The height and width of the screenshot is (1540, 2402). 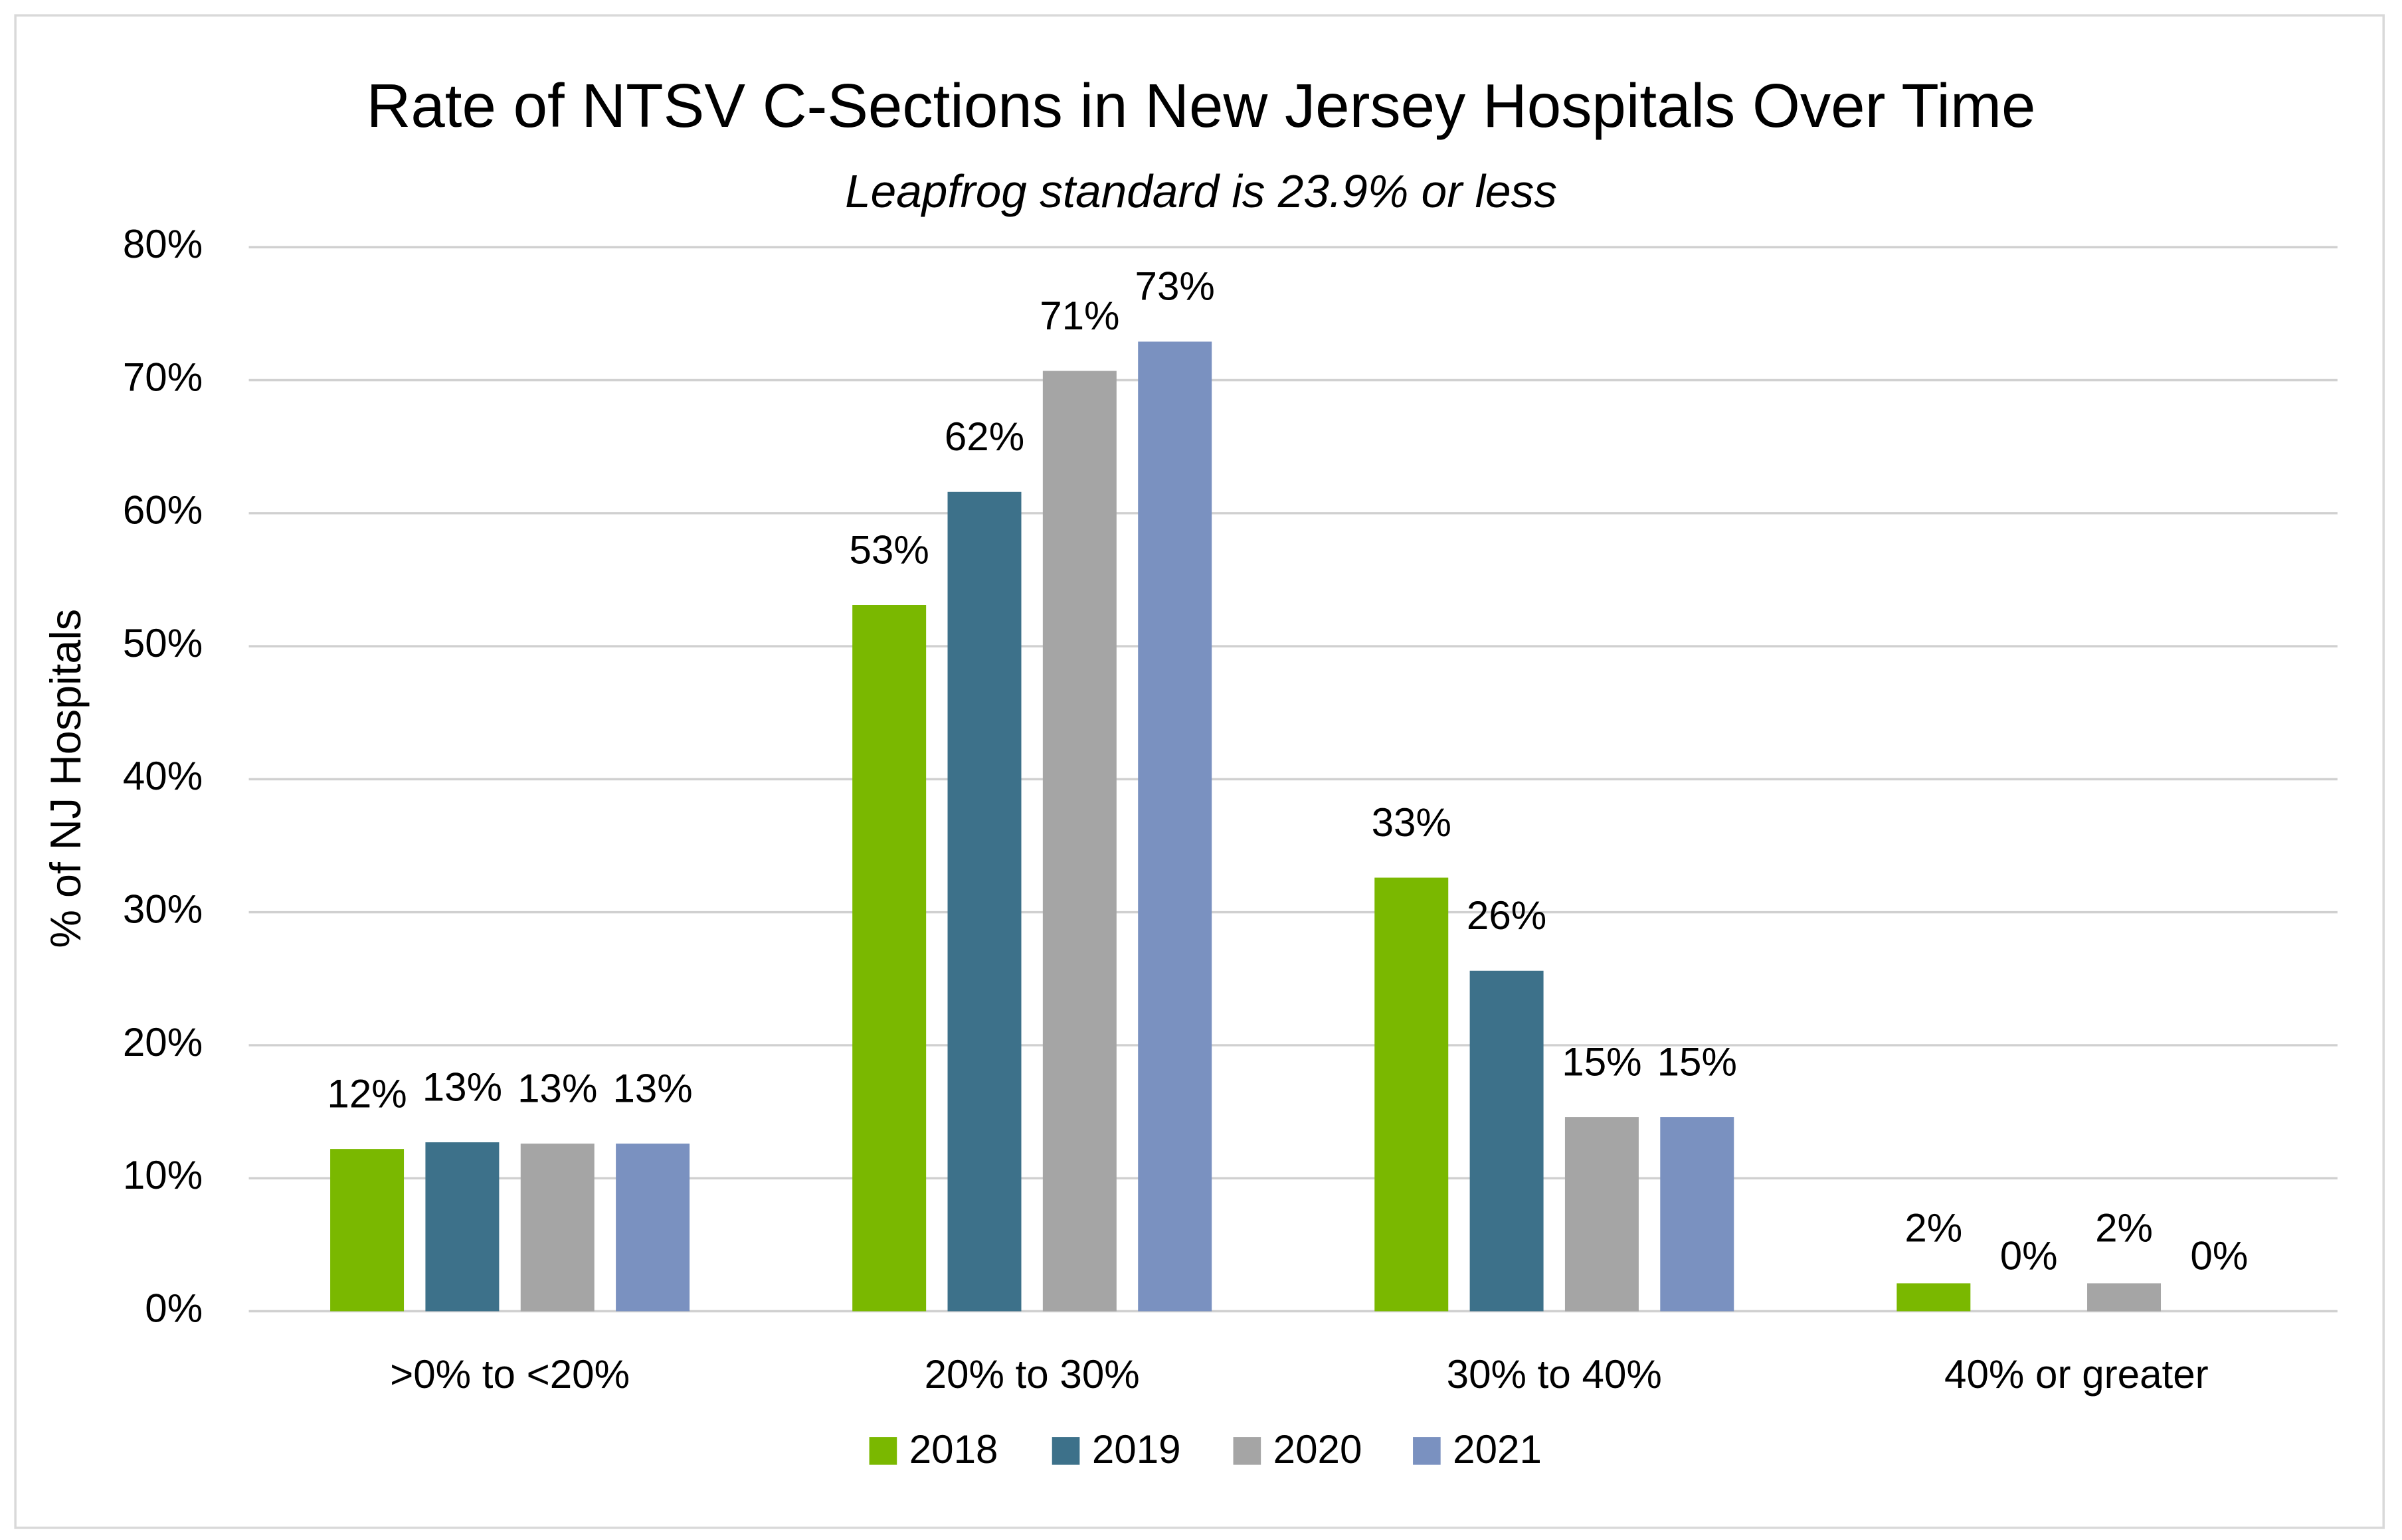 I want to click on y-tick-label: 60%, so click(x=163, y=510).